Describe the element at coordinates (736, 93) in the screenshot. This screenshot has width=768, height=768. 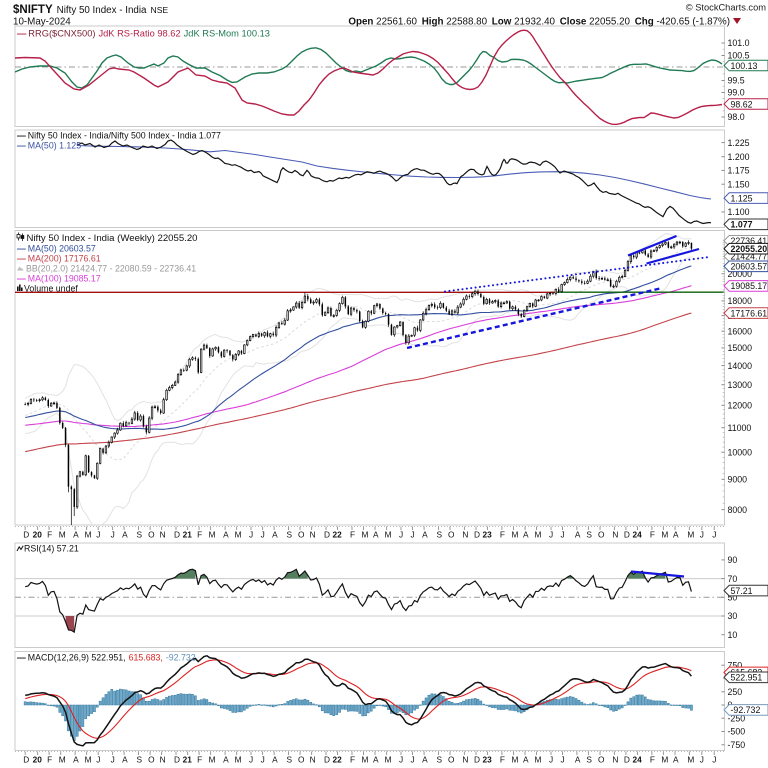
I see `svg-text: 99.0` at that location.